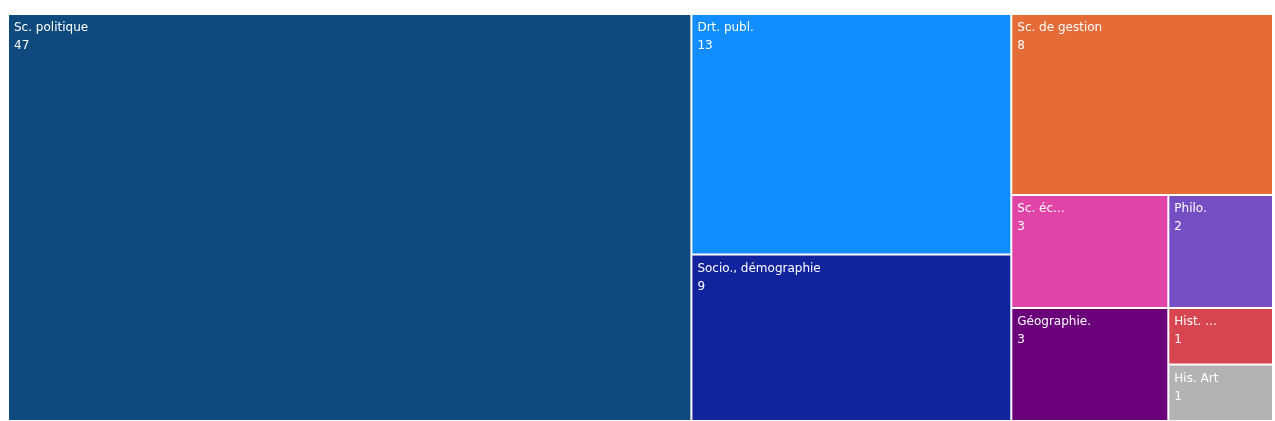 The image size is (1275, 421). What do you see at coordinates (1190, 208) in the screenshot?
I see `category-label: Philo.` at bounding box center [1190, 208].